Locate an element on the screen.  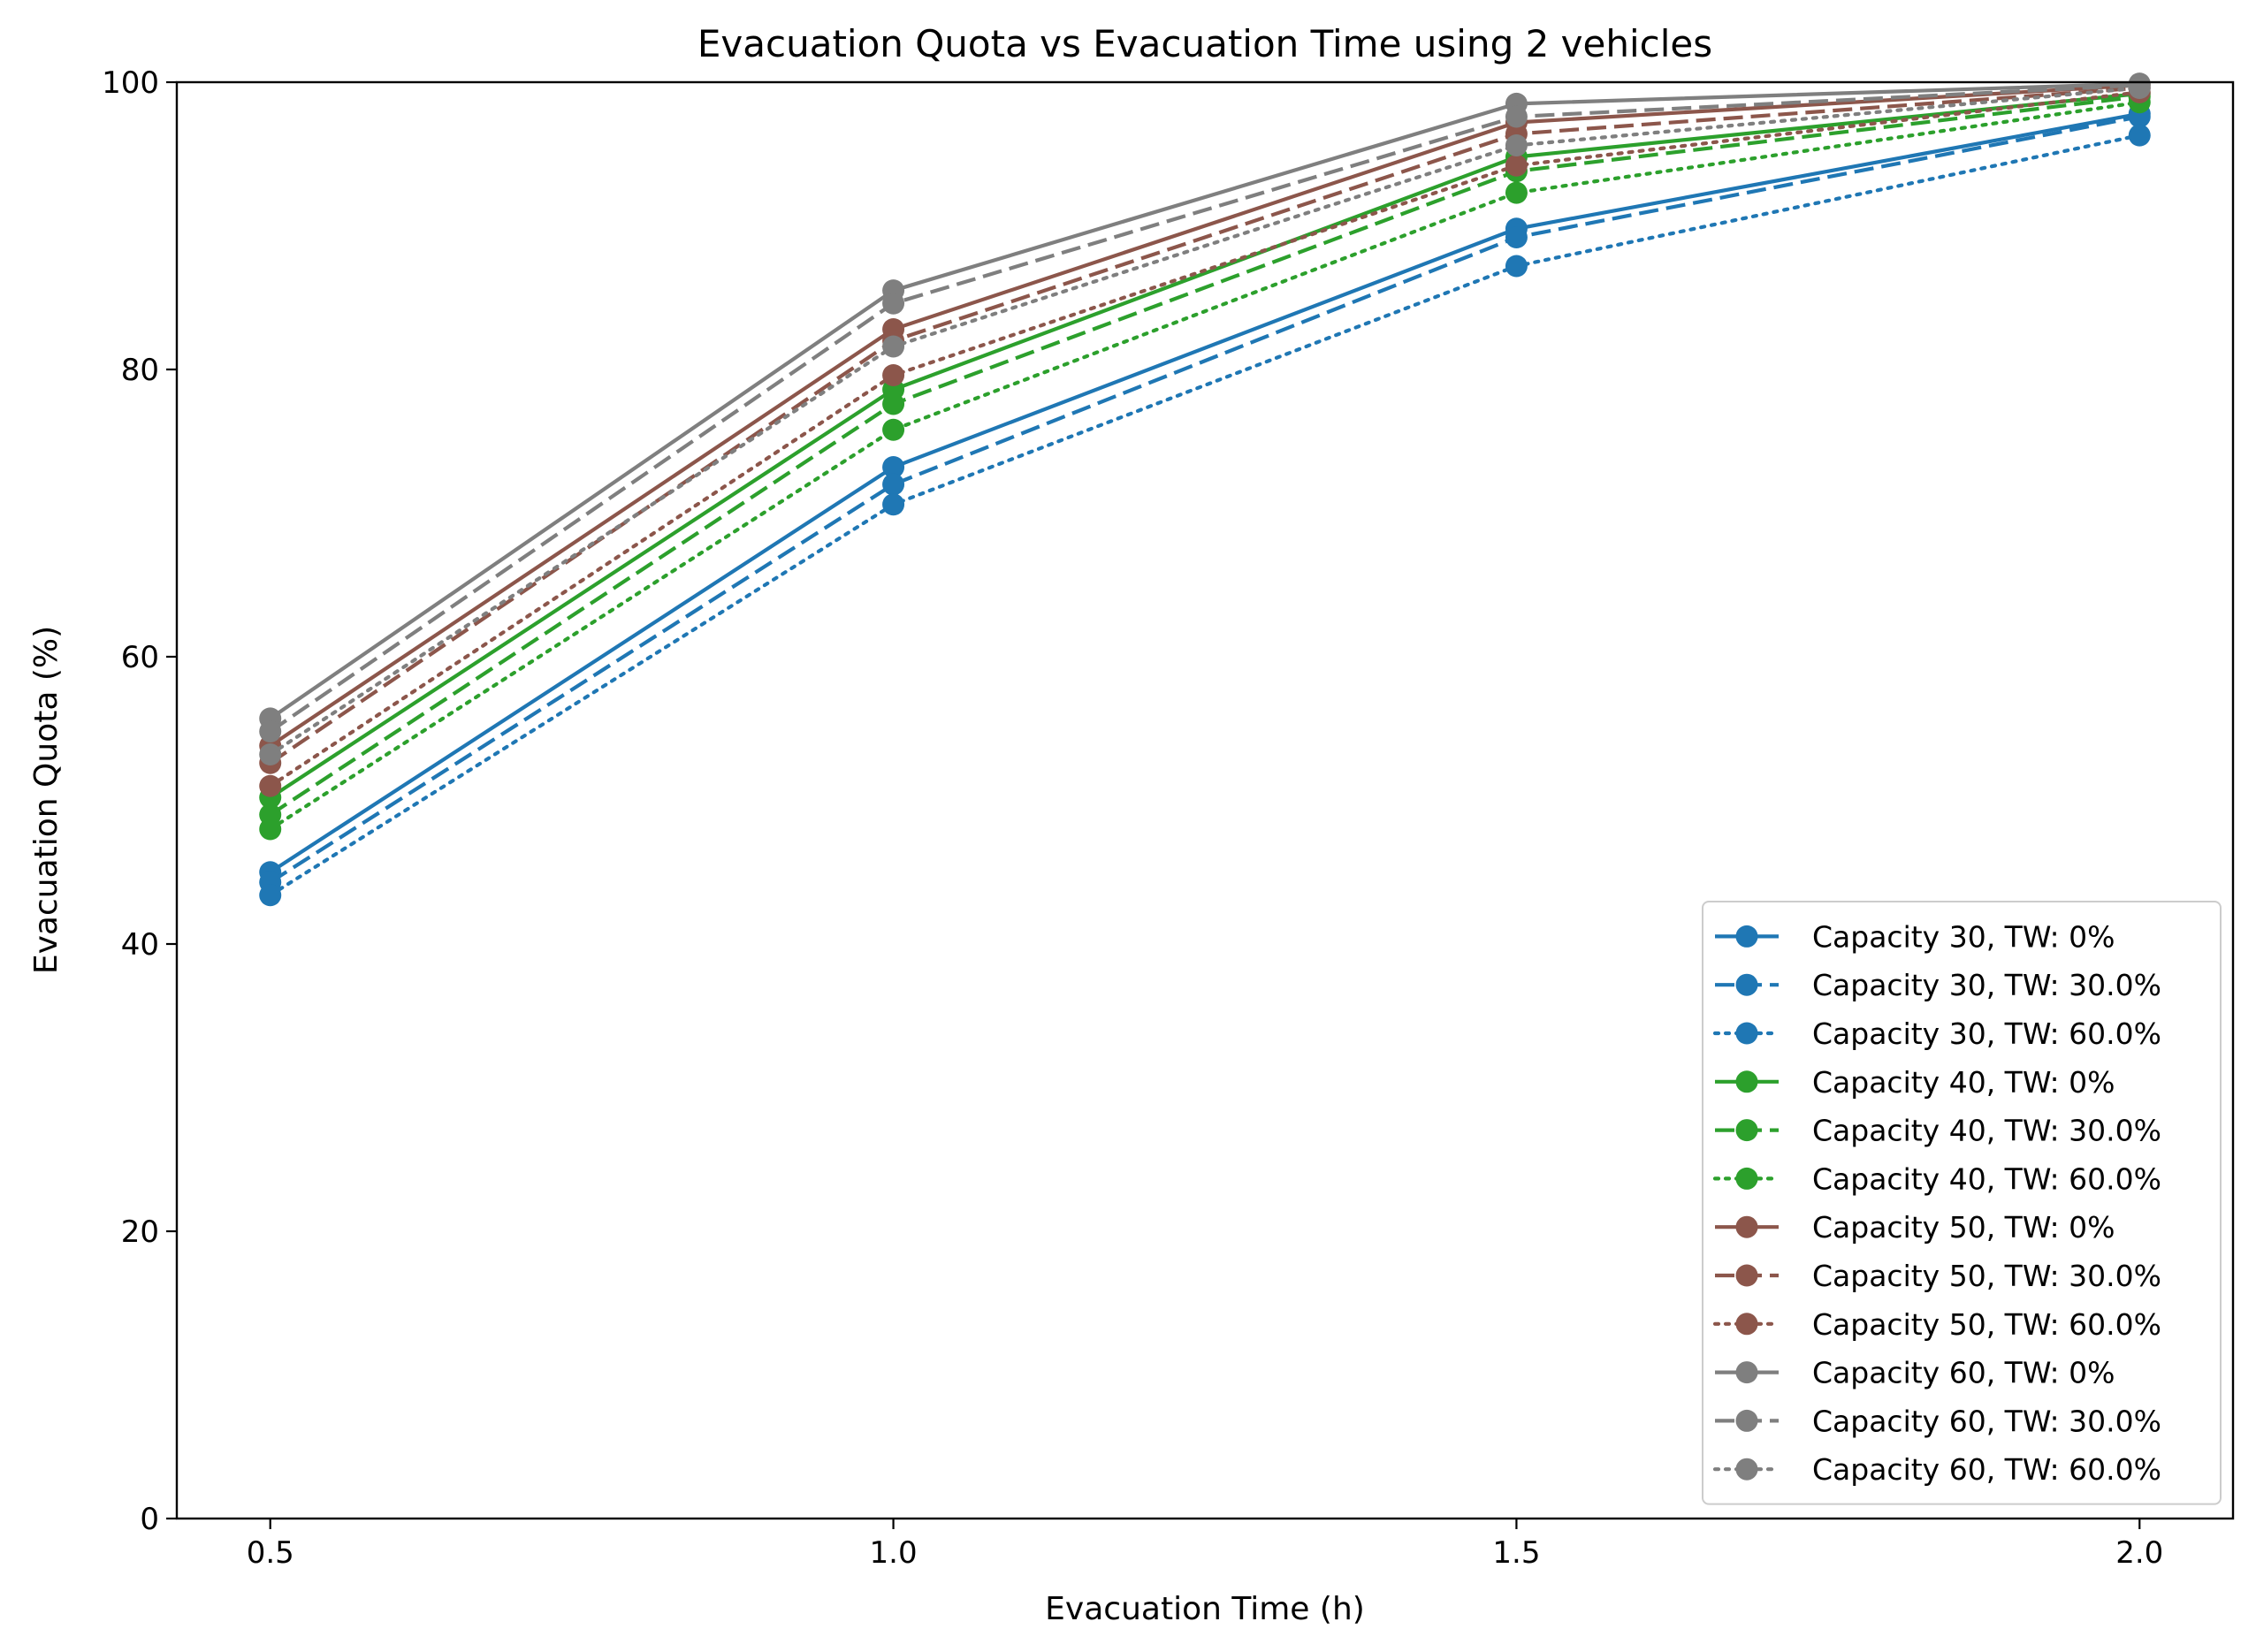
y-tick-label: 100 is located at coordinates (130, 83).